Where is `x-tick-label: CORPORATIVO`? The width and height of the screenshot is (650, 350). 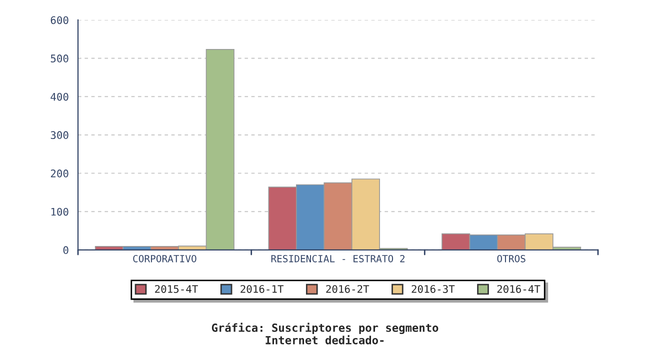
x-tick-label: CORPORATIVO is located at coordinates (164, 258).